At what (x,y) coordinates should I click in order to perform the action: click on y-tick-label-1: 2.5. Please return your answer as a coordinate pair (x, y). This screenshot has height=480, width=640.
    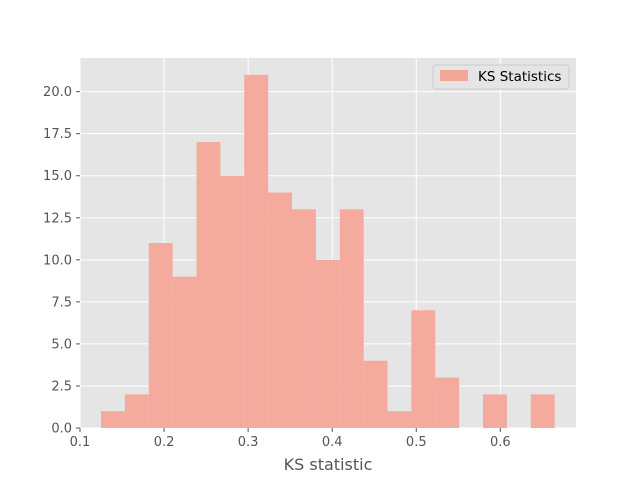
    Looking at the image, I should click on (61, 386).